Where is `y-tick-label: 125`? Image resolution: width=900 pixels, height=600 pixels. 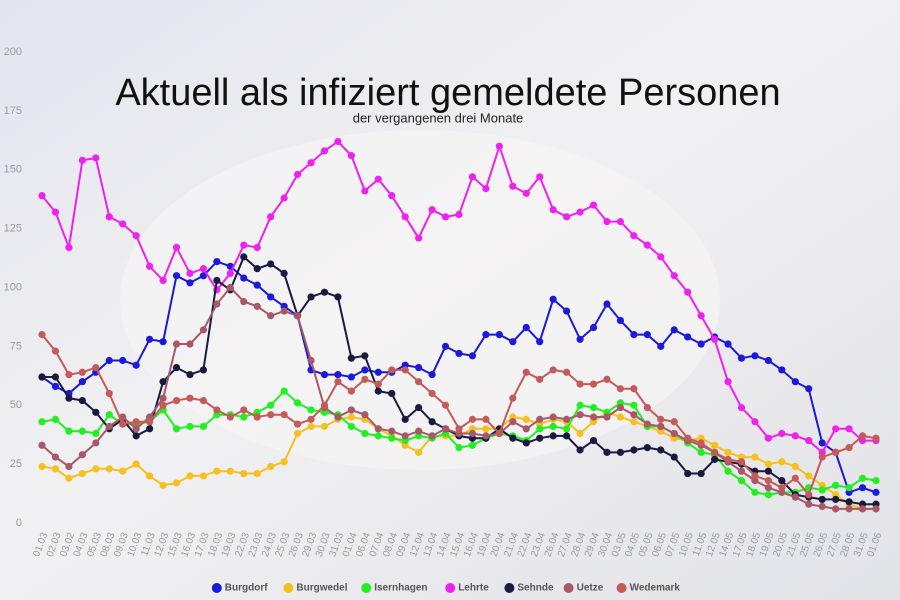
y-tick-label: 125 is located at coordinates (13, 229).